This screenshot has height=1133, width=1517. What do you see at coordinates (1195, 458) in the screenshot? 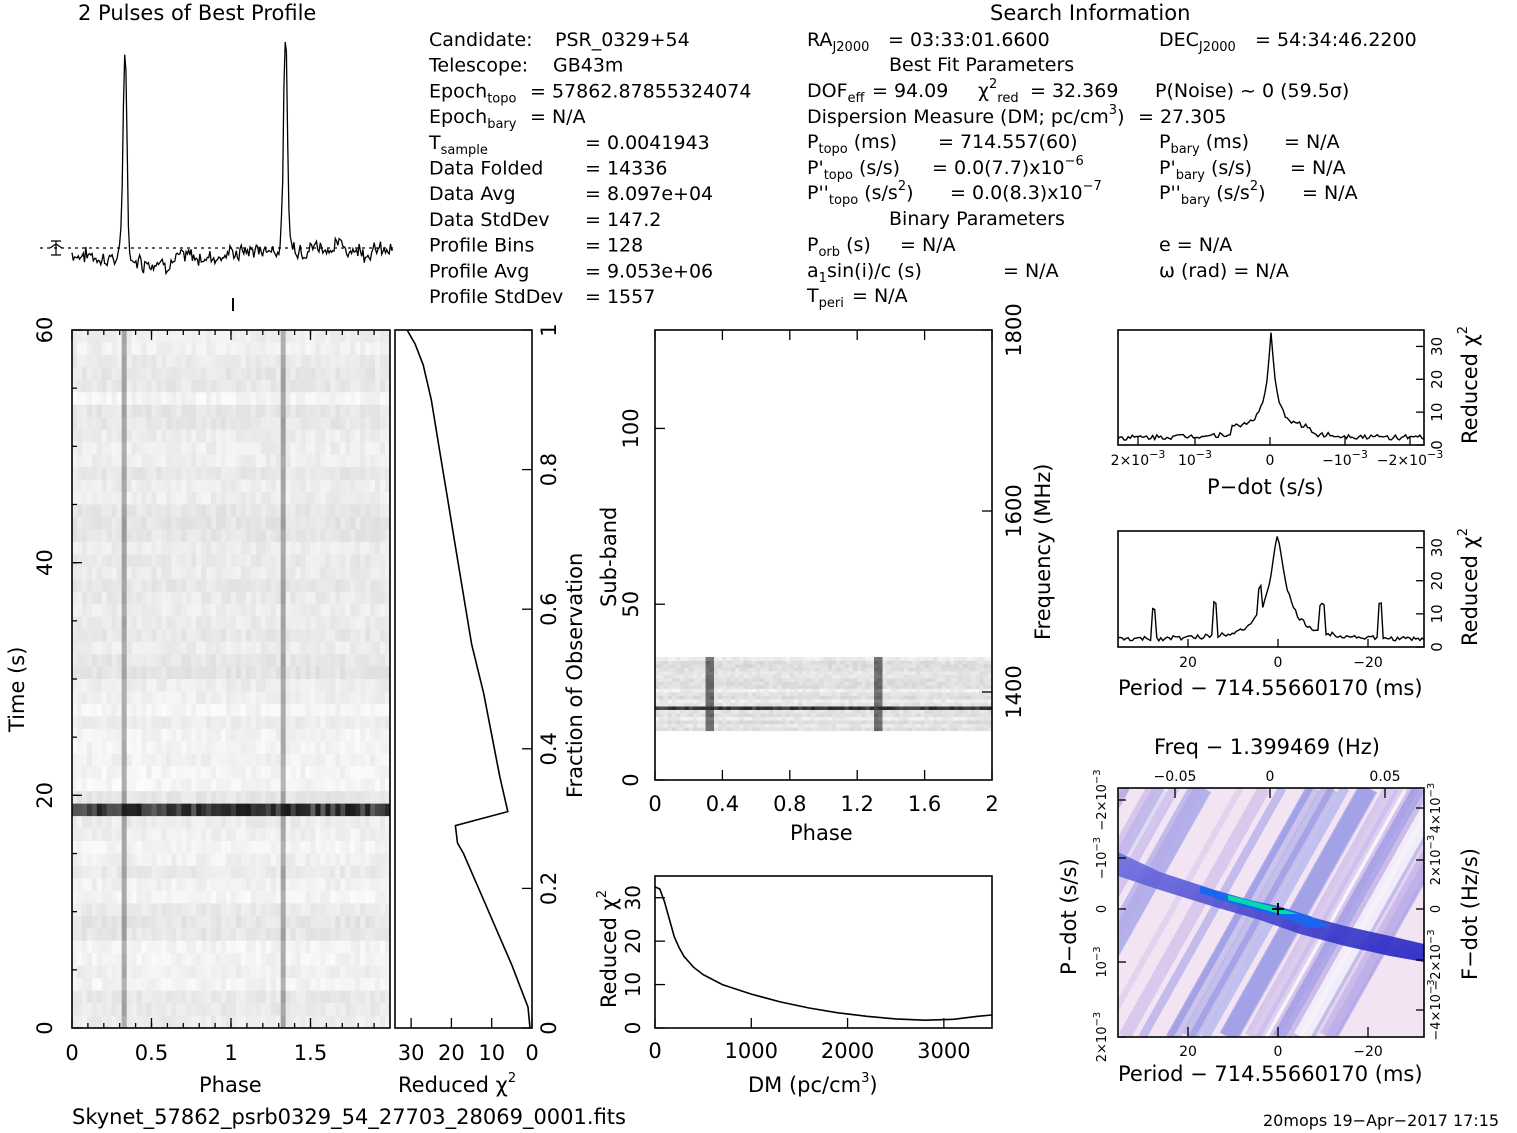
I see `pdot-curve-xticklabel-1: 10−3` at bounding box center [1195, 458].